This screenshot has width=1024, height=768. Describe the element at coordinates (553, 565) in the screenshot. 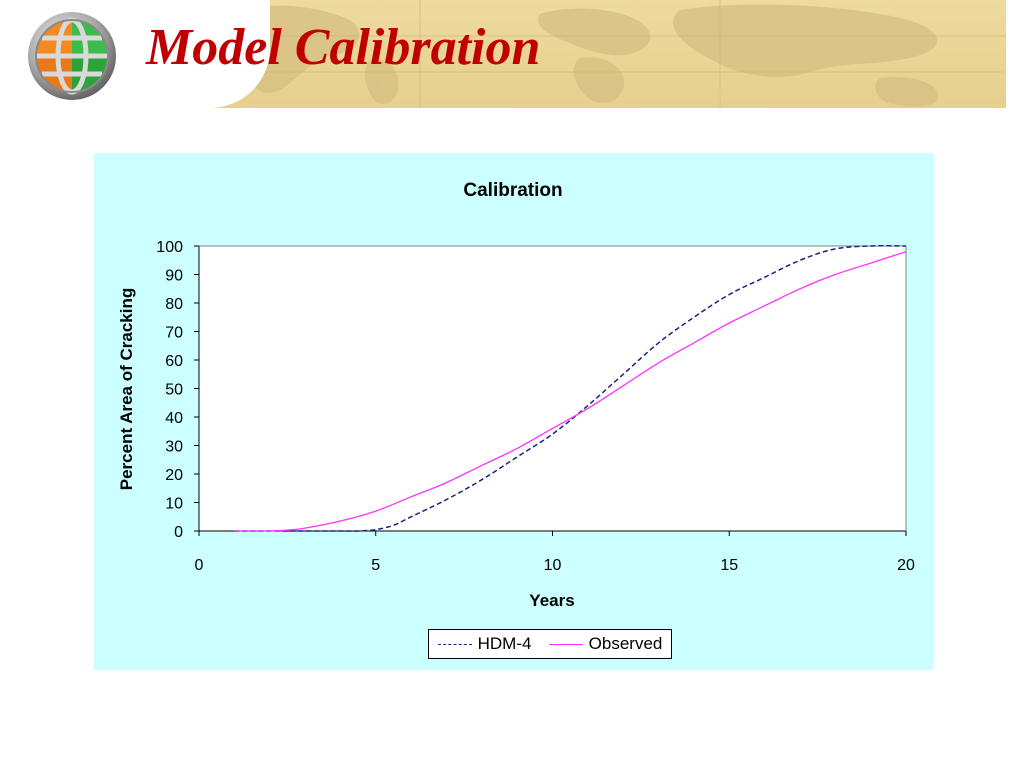

I see `x-tick-label: 10` at that location.